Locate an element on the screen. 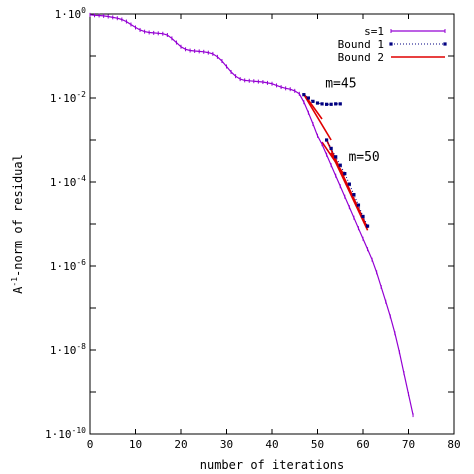 The height and width of the screenshot is (474, 474). y-tick-label: 1·10-2 is located at coordinates (68, 97).